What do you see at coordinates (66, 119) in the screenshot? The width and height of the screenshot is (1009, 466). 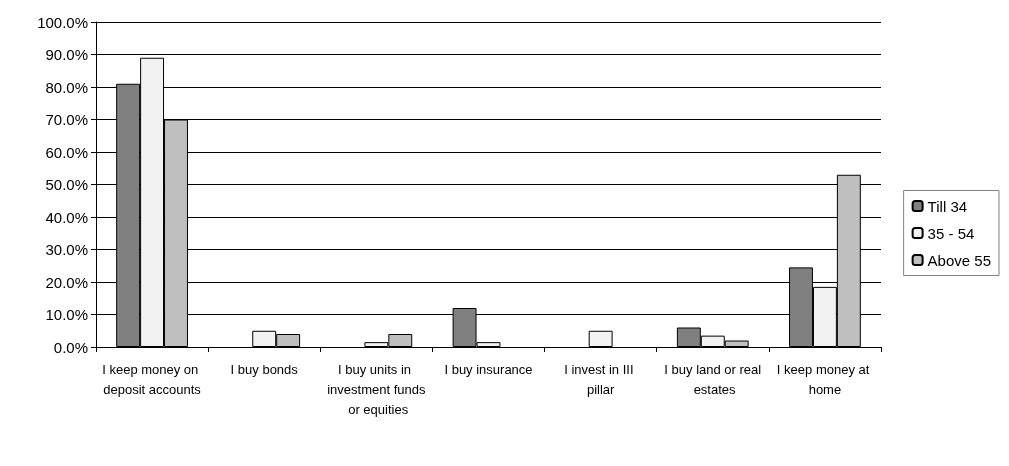 I see `y-tick-label: 70.0%` at bounding box center [66, 119].